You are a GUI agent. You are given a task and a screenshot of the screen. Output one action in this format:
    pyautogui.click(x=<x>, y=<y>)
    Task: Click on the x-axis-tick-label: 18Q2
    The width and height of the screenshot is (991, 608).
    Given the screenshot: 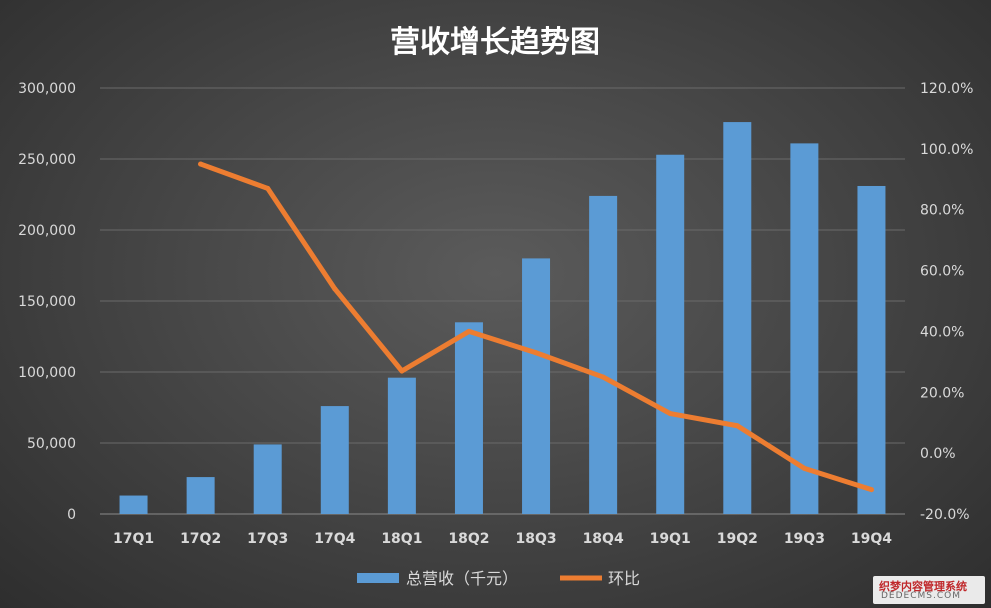 What is the action you would take?
    pyautogui.click(x=468, y=539)
    